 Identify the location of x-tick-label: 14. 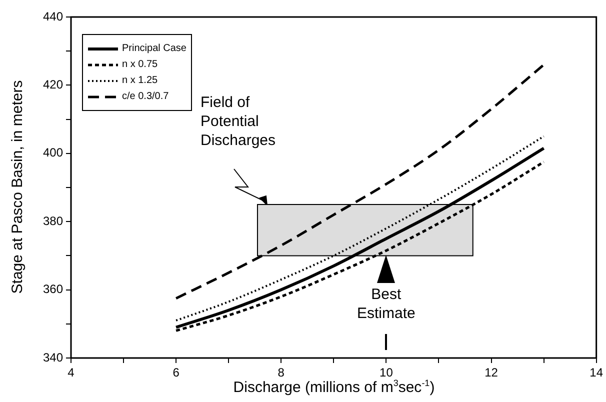
(597, 373).